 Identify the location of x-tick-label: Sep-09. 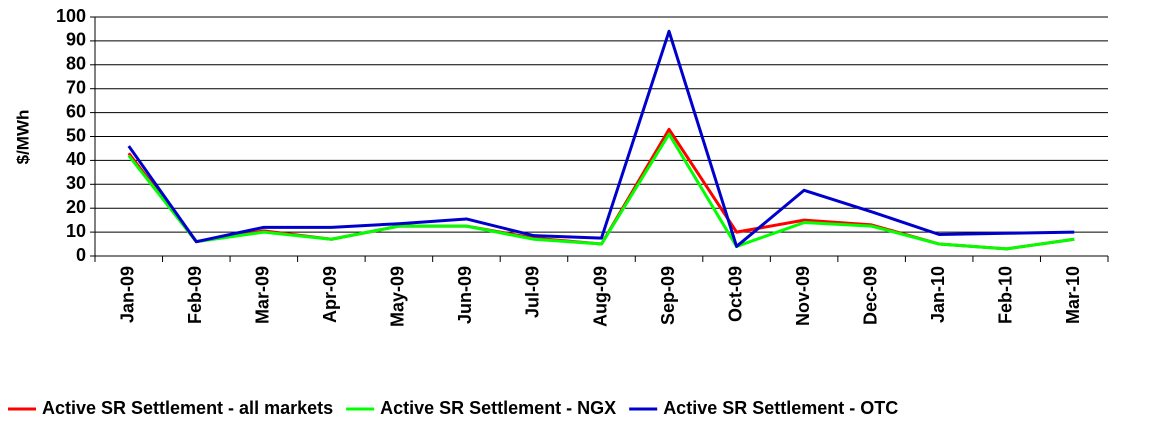
(668, 295).